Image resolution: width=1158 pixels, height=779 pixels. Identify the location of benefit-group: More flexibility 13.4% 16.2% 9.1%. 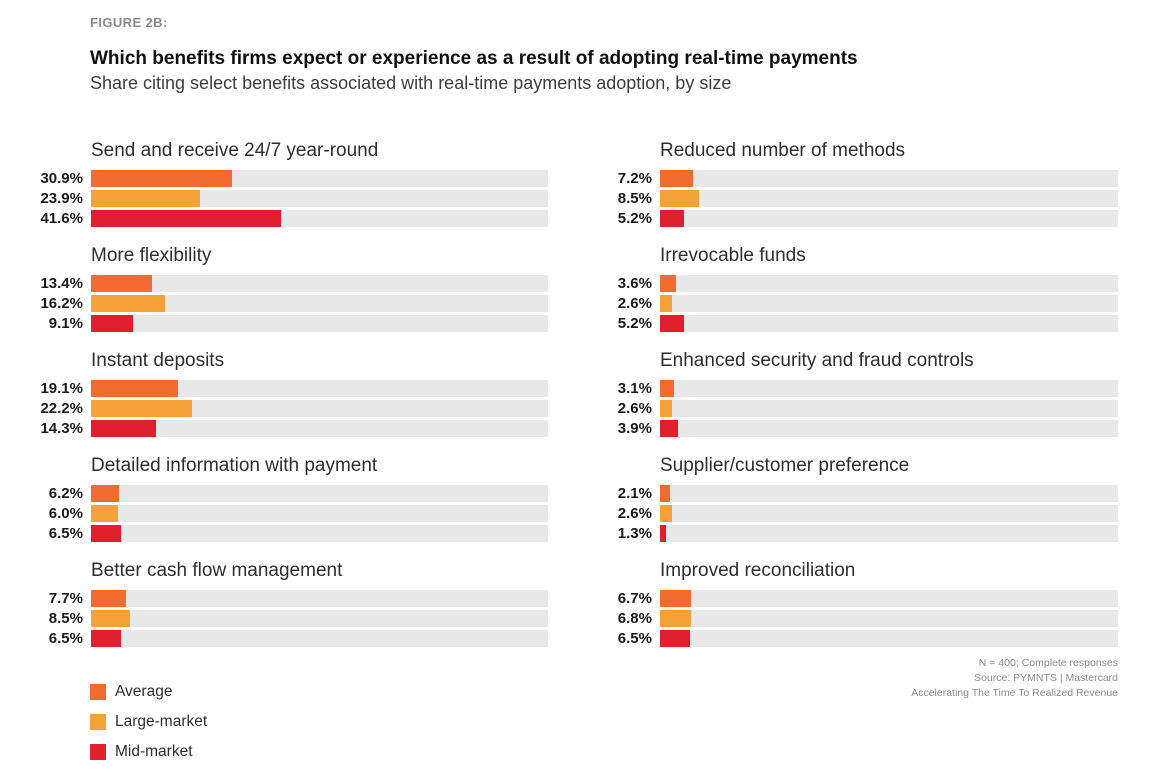
(284, 288).